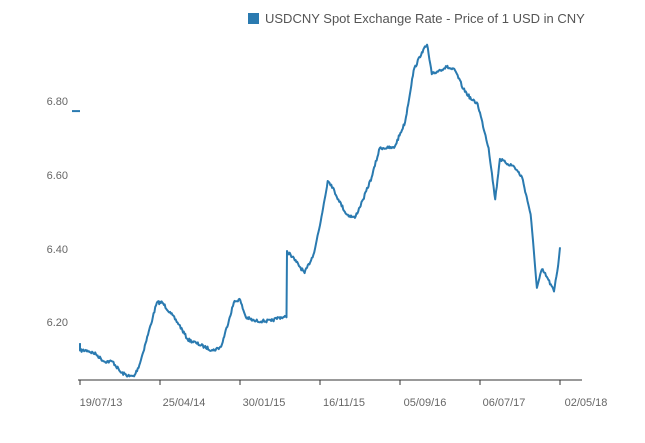 This screenshot has width=645, height=443. Describe the element at coordinates (344, 403) in the screenshot. I see `x-tick-label: 16/11/15` at that location.